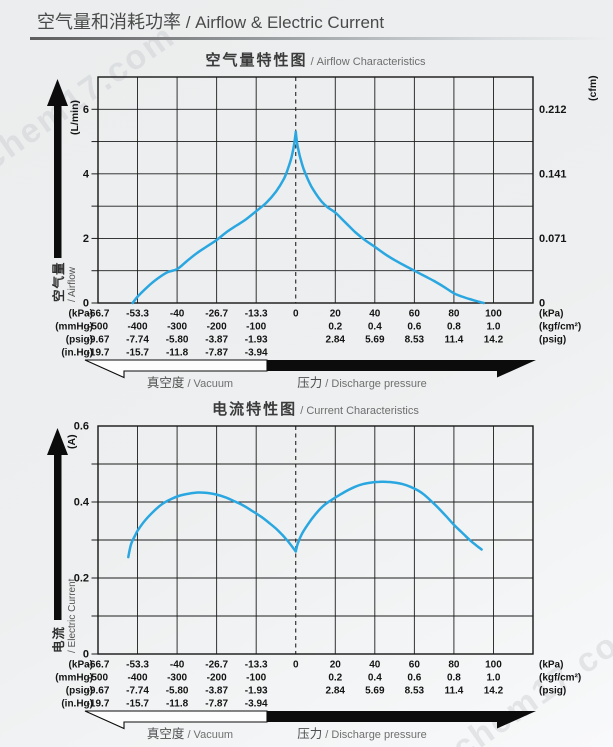  I want to click on x-axis-unit-left: (mmHg), so click(74, 327).